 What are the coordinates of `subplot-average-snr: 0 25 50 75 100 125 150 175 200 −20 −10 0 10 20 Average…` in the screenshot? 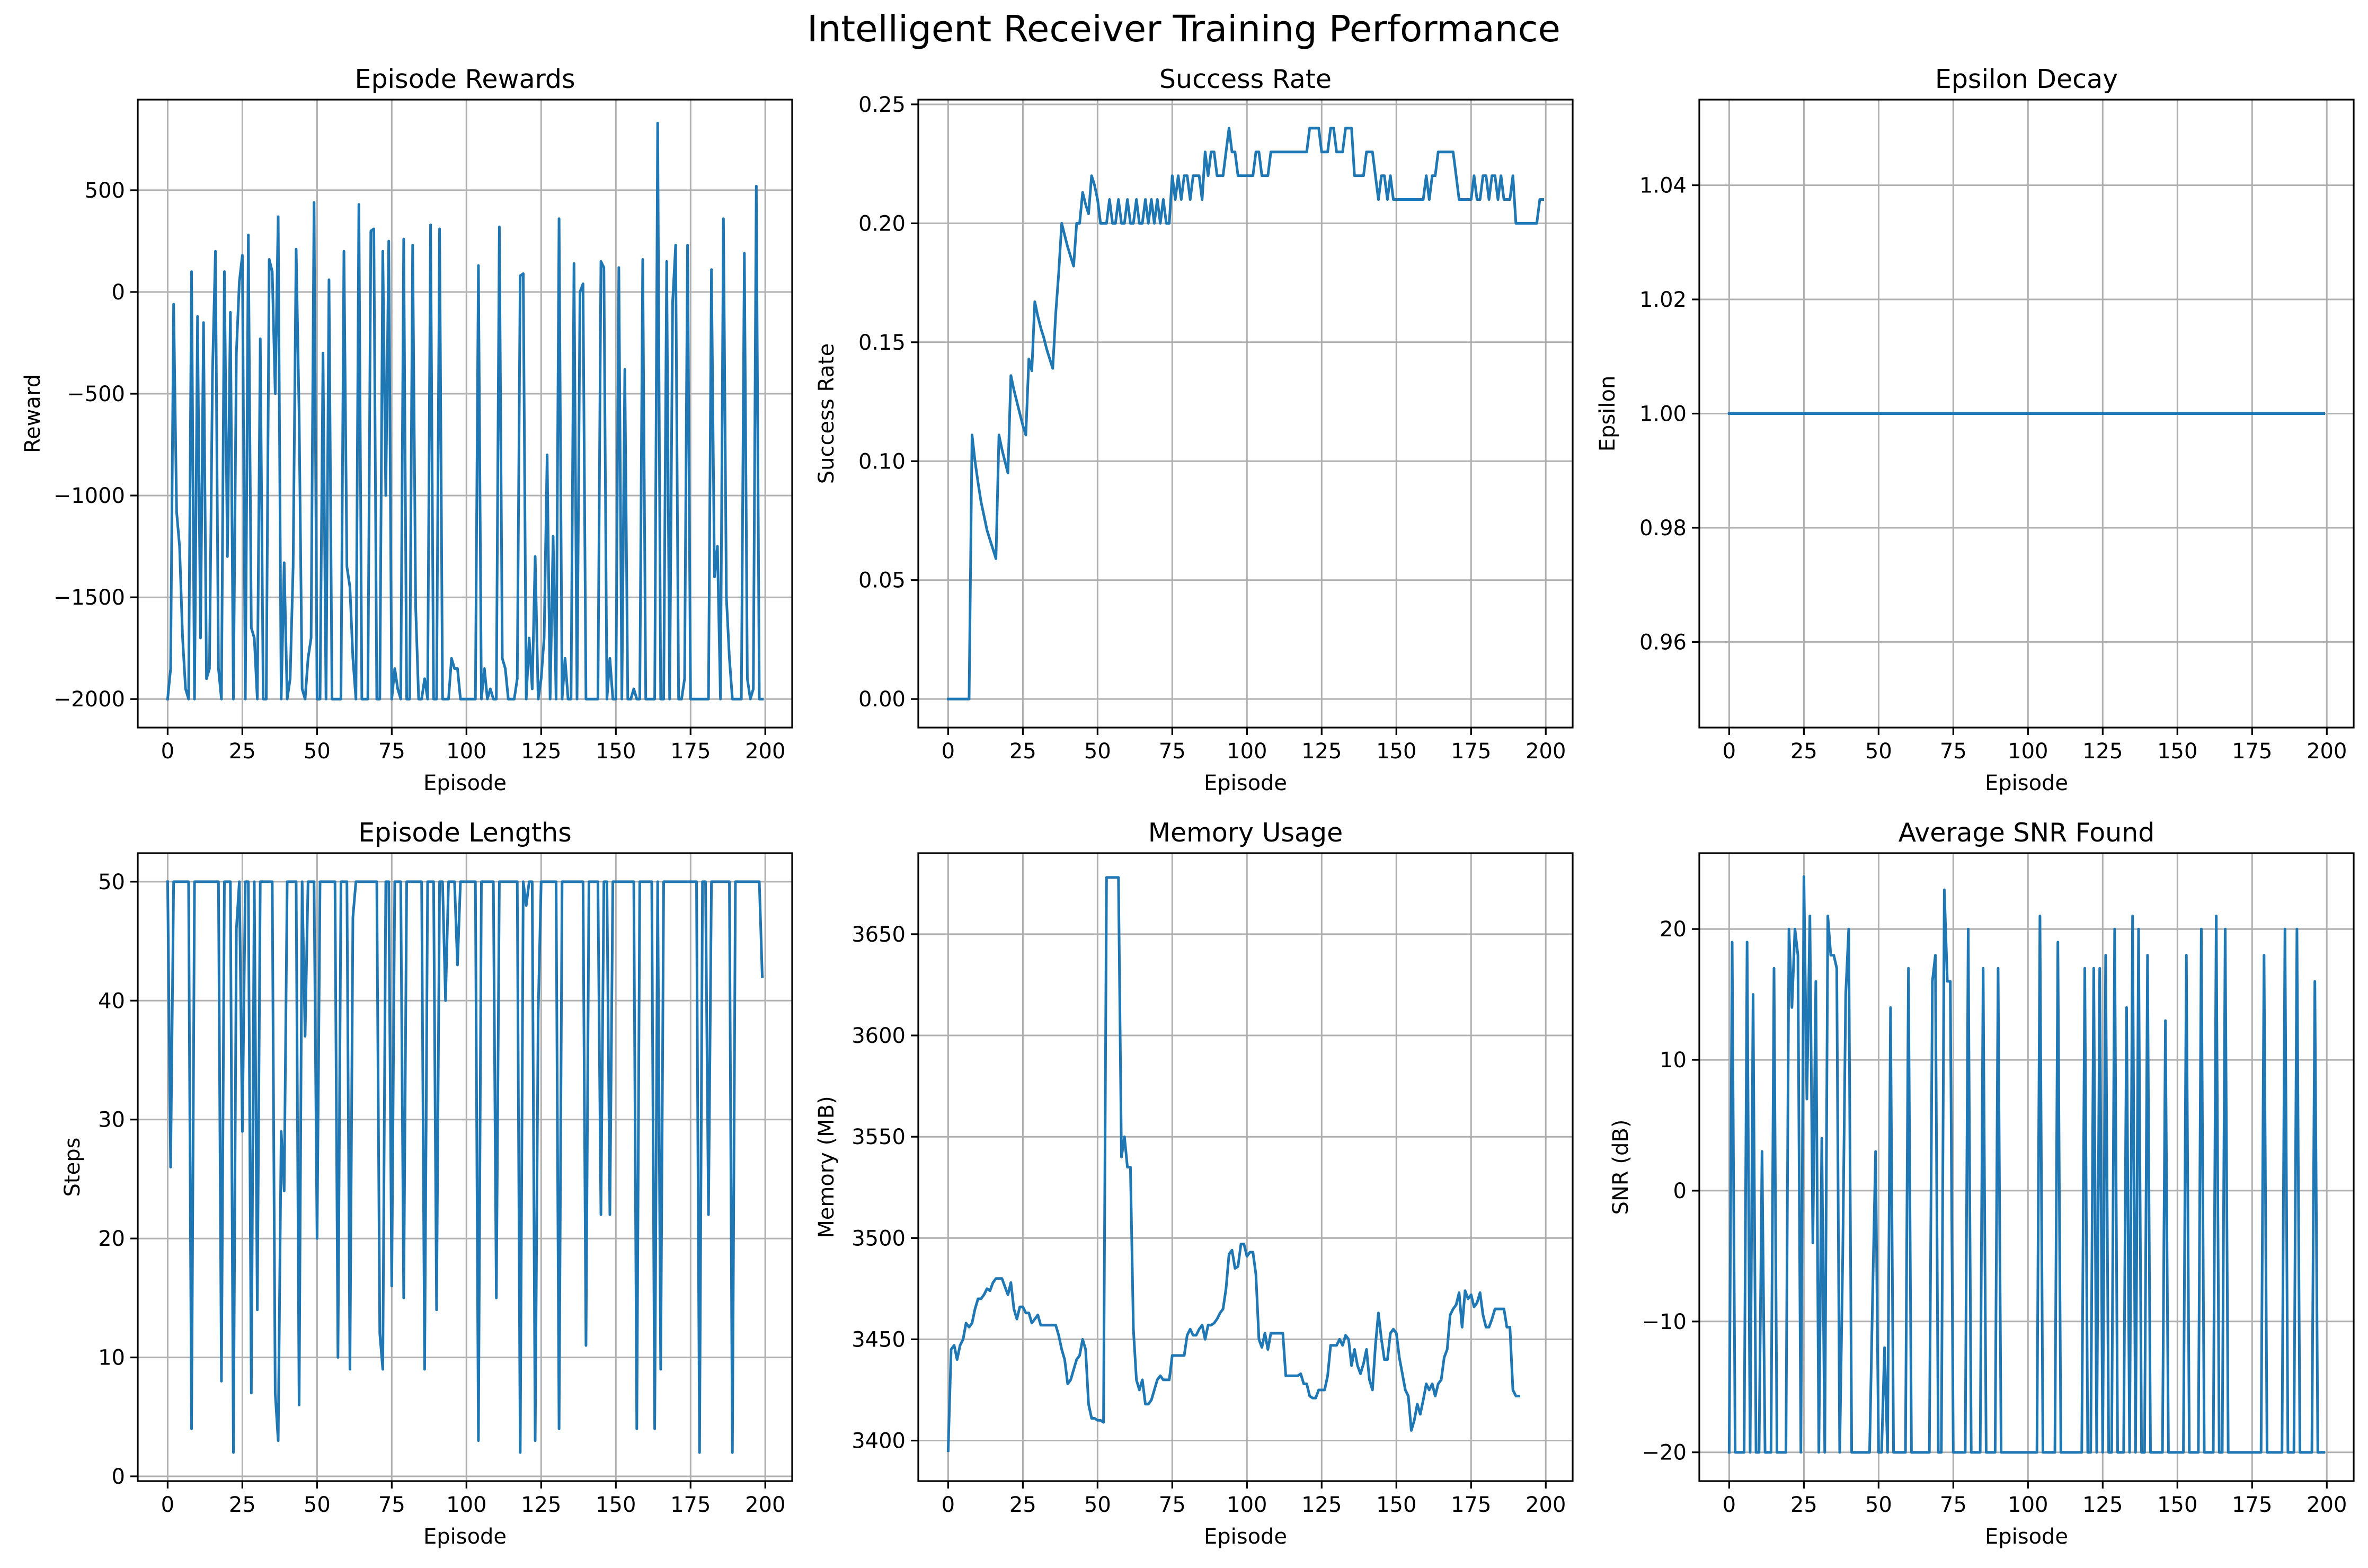 It's located at (1982, 1183).